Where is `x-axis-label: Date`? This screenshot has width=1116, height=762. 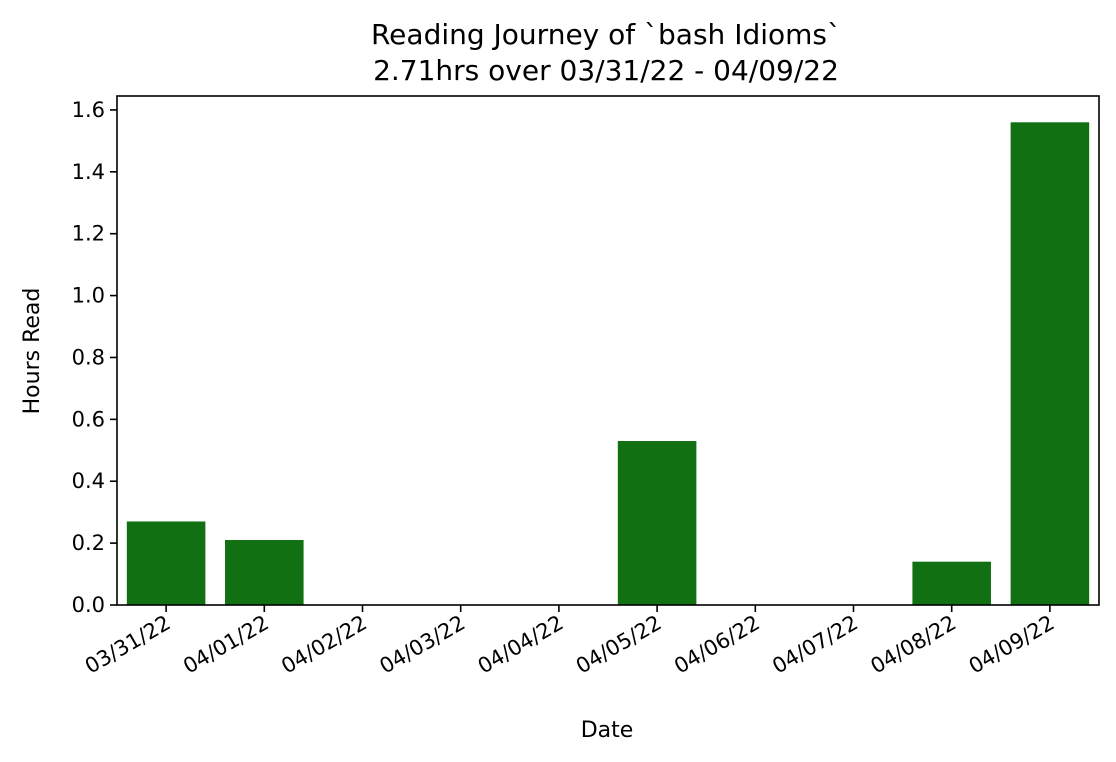
x-axis-label: Date is located at coordinates (607, 730).